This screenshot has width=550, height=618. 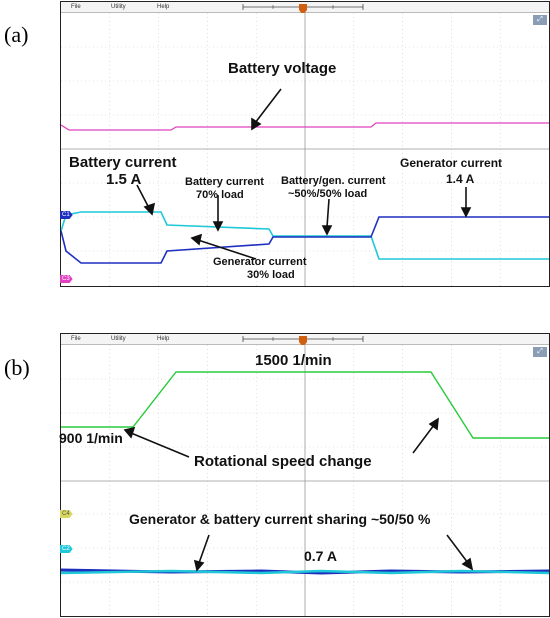 What do you see at coordinates (282, 68) in the screenshot?
I see `annotation-battery-voltage: Battery voltage` at bounding box center [282, 68].